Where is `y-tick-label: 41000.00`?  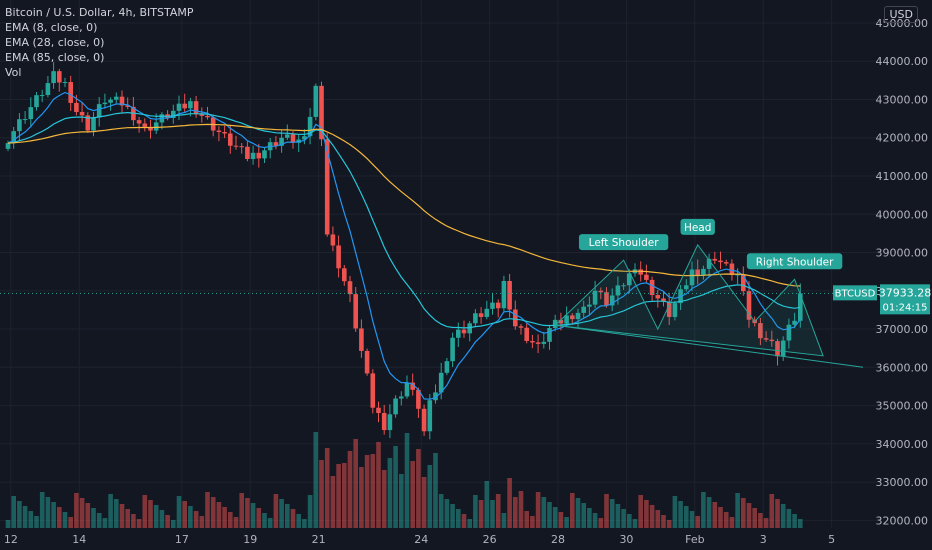 y-tick-label: 41000.00 is located at coordinates (902, 176).